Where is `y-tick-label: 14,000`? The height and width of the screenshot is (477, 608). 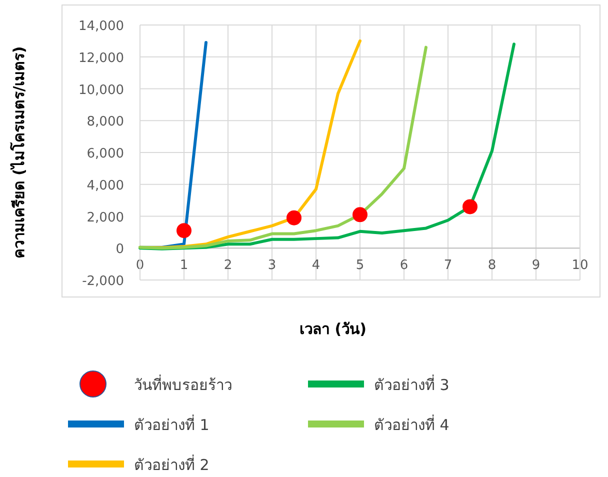 y-tick-label: 14,000 is located at coordinates (101, 26).